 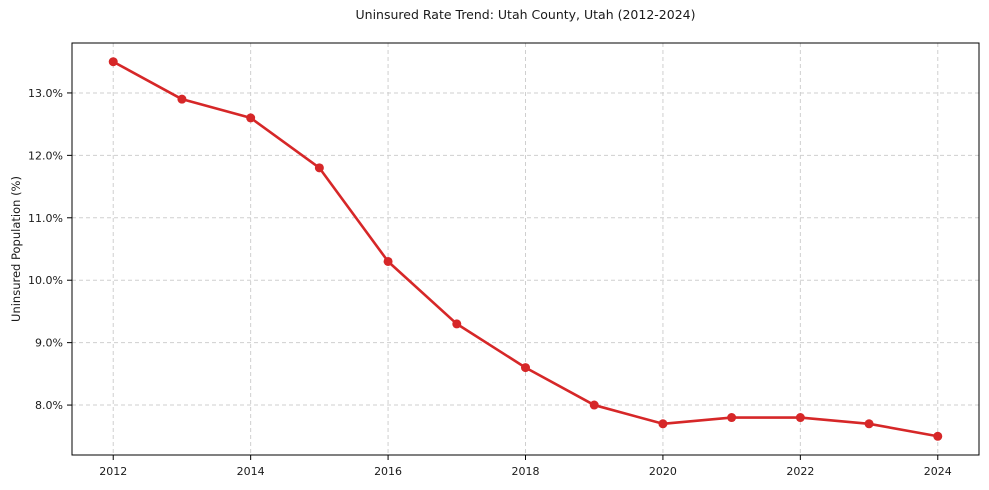 I want to click on x-tick-label: 2018, so click(x=526, y=471).